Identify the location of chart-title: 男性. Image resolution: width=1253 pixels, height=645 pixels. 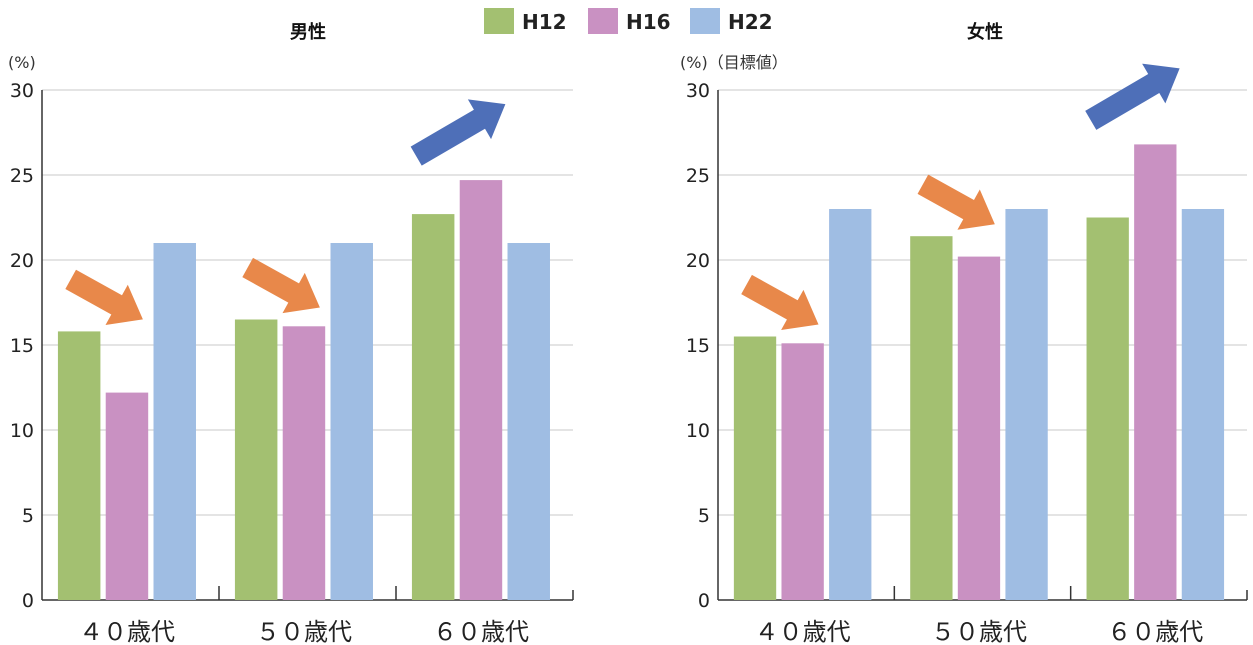
(308, 32).